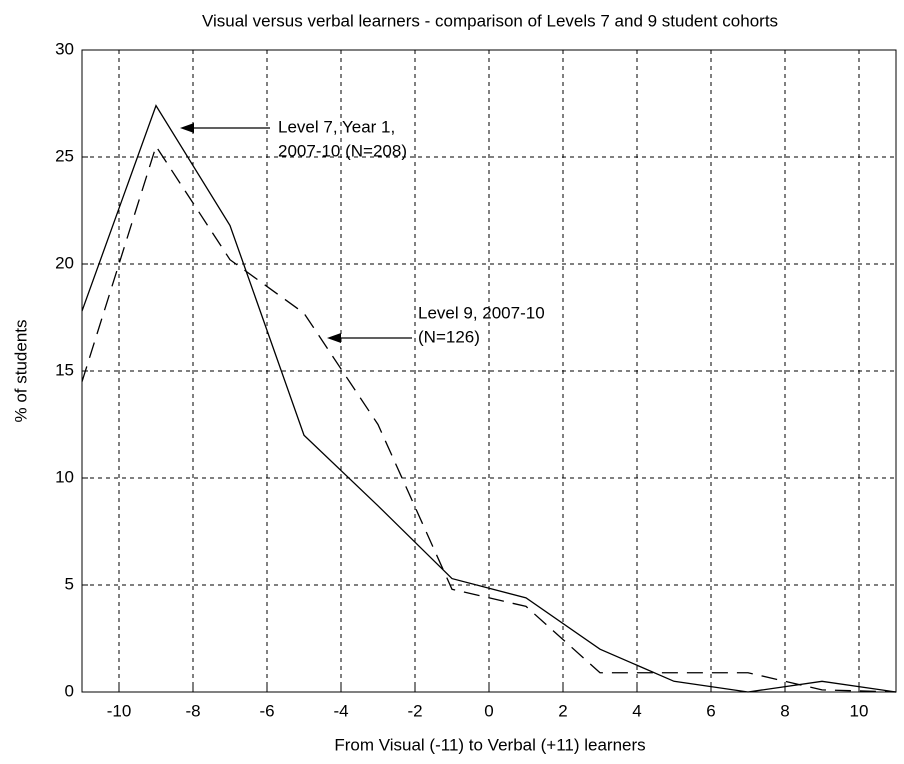 The width and height of the screenshot is (904, 764). What do you see at coordinates (69, 690) in the screenshot?
I see `y-tick-label: 0` at bounding box center [69, 690].